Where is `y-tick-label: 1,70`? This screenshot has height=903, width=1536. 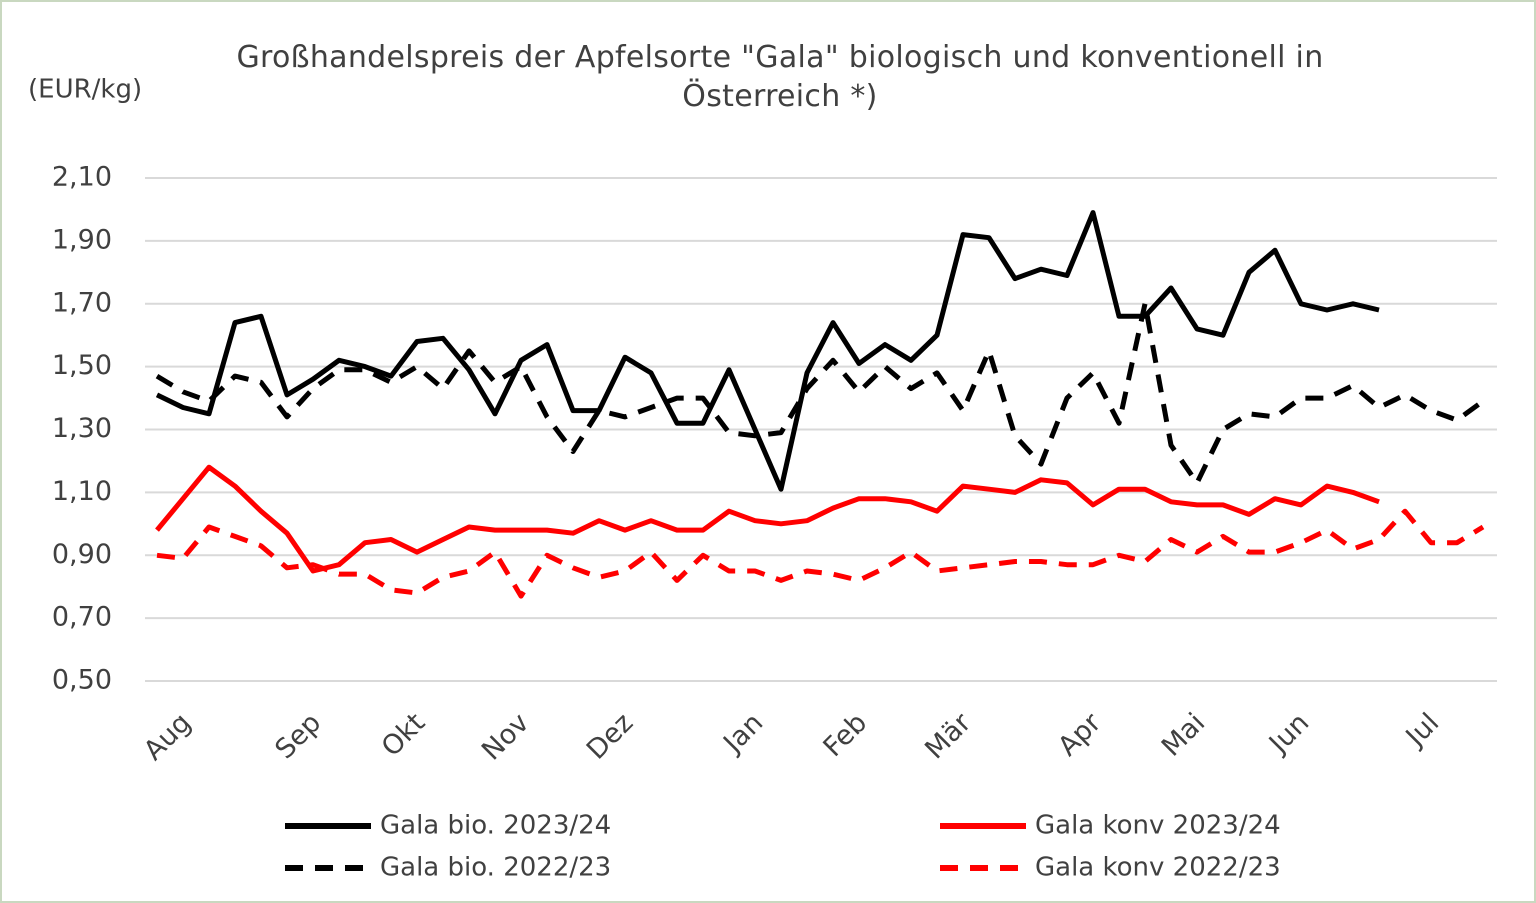 y-tick-label: 1,70 is located at coordinates (82, 302).